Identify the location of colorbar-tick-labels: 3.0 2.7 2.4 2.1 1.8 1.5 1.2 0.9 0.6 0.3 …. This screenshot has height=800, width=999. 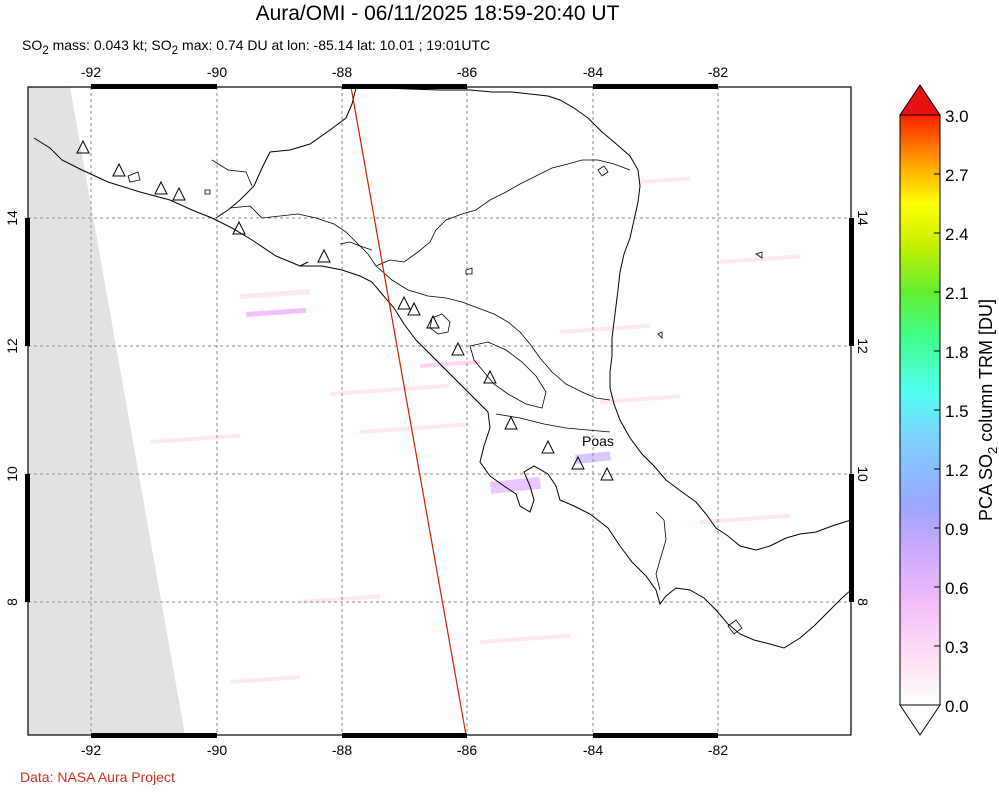
(957, 411).